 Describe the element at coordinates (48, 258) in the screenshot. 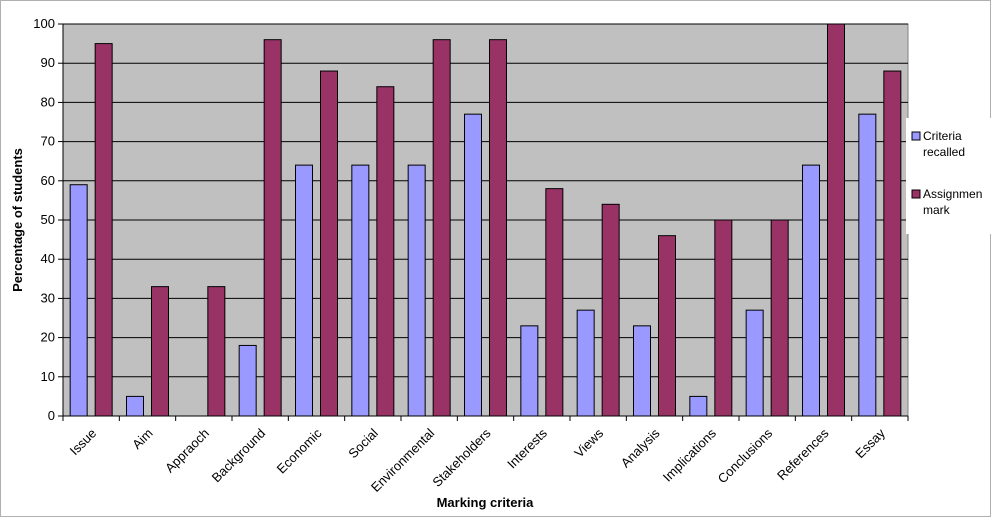

I see `y-tick-label: 40` at that location.